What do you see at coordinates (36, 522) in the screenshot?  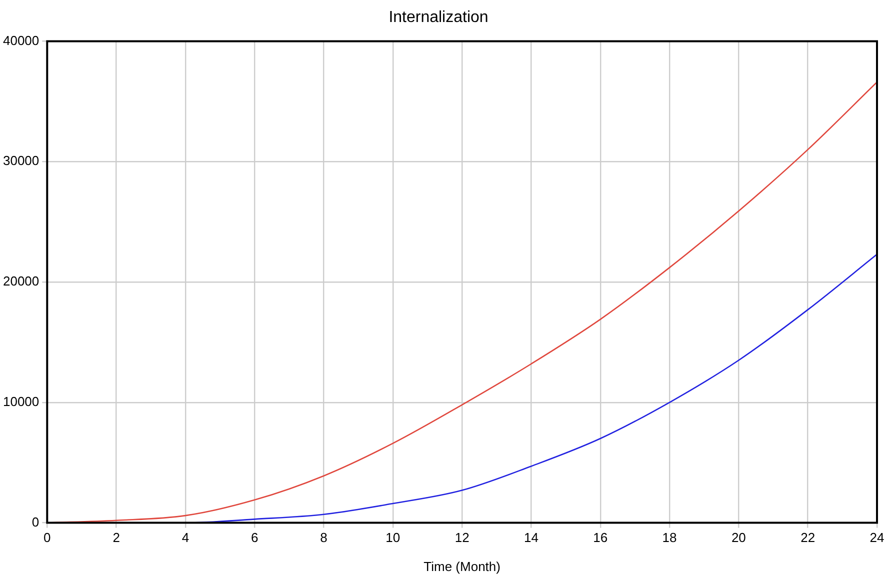 I see `y-tick-label: 0` at bounding box center [36, 522].